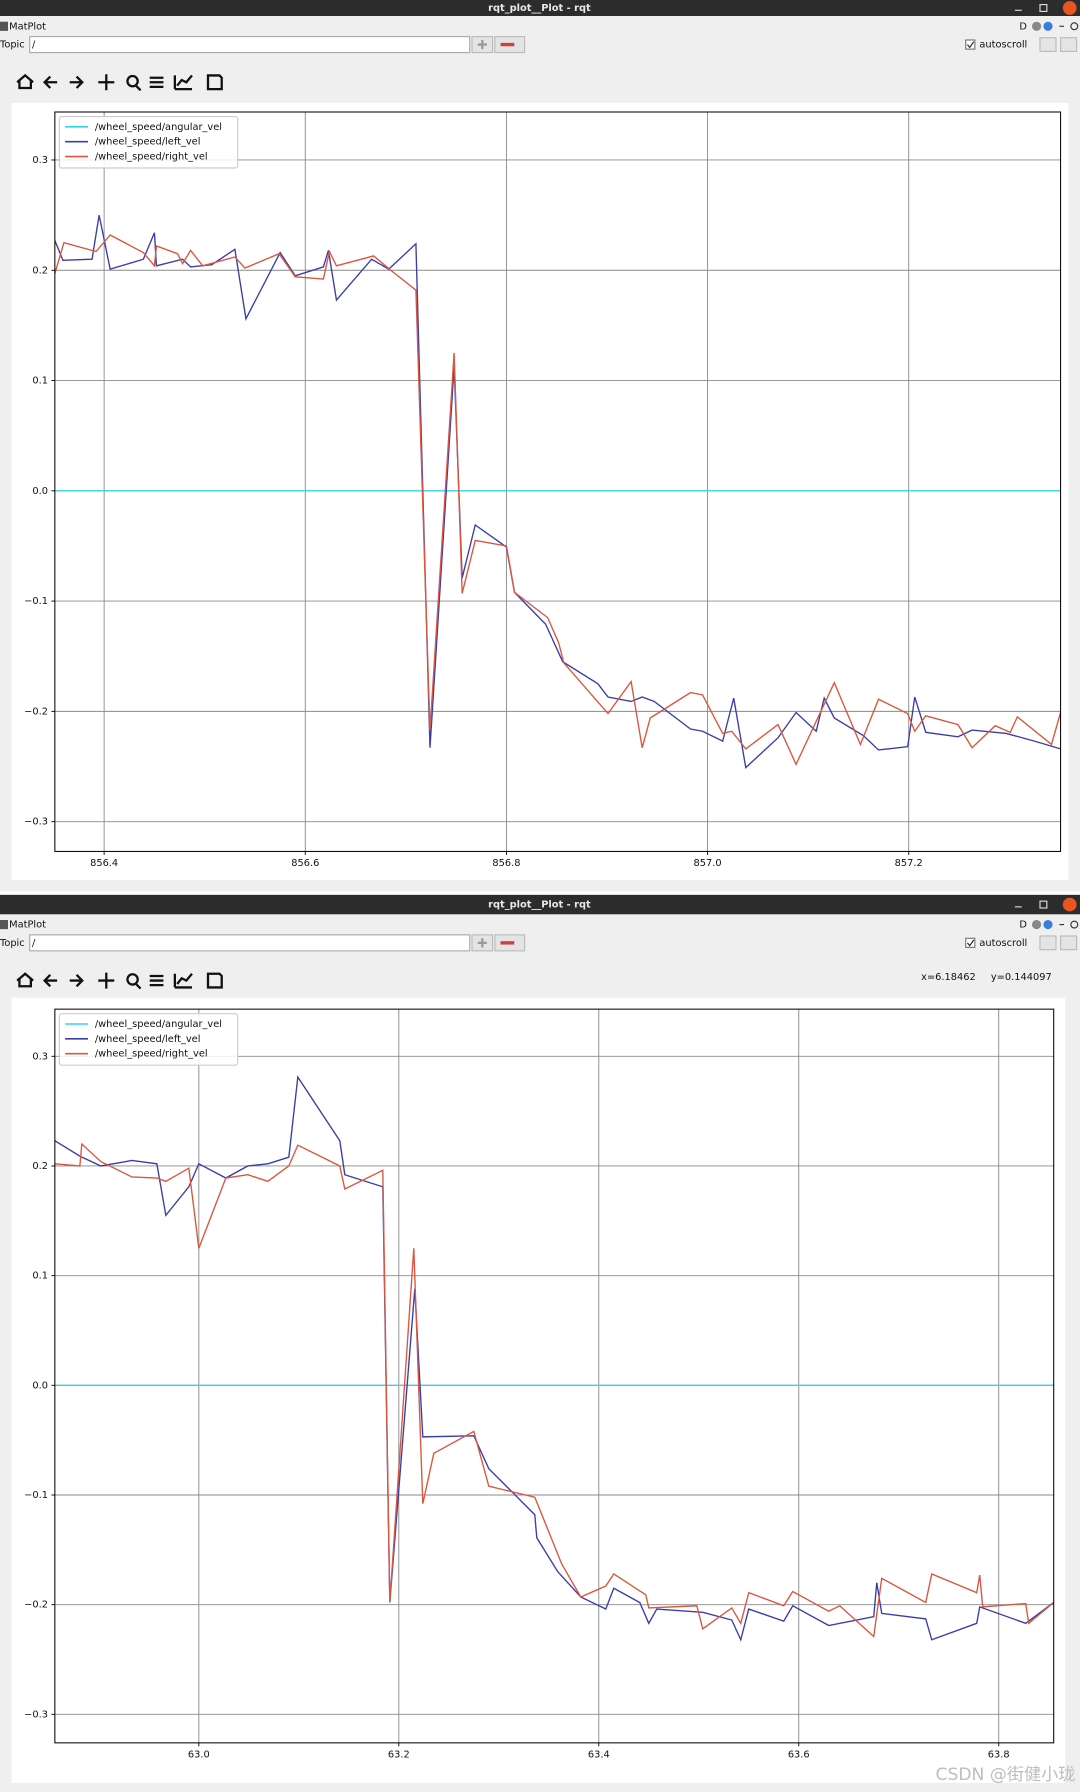 This screenshot has height=1792, width=1080. What do you see at coordinates (948, 977) in the screenshot?
I see `cursor-x: x=6.18462` at bounding box center [948, 977].